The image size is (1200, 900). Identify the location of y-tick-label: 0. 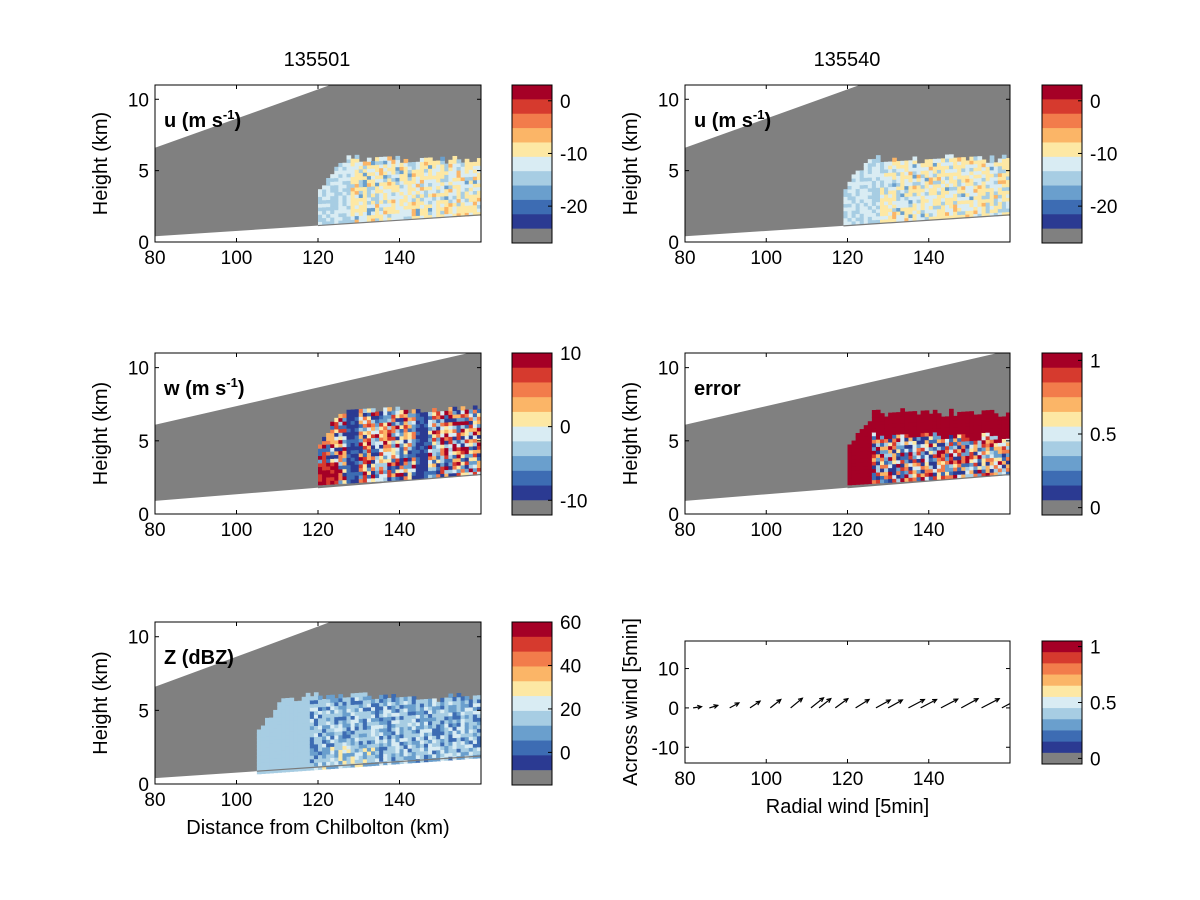
(673, 515).